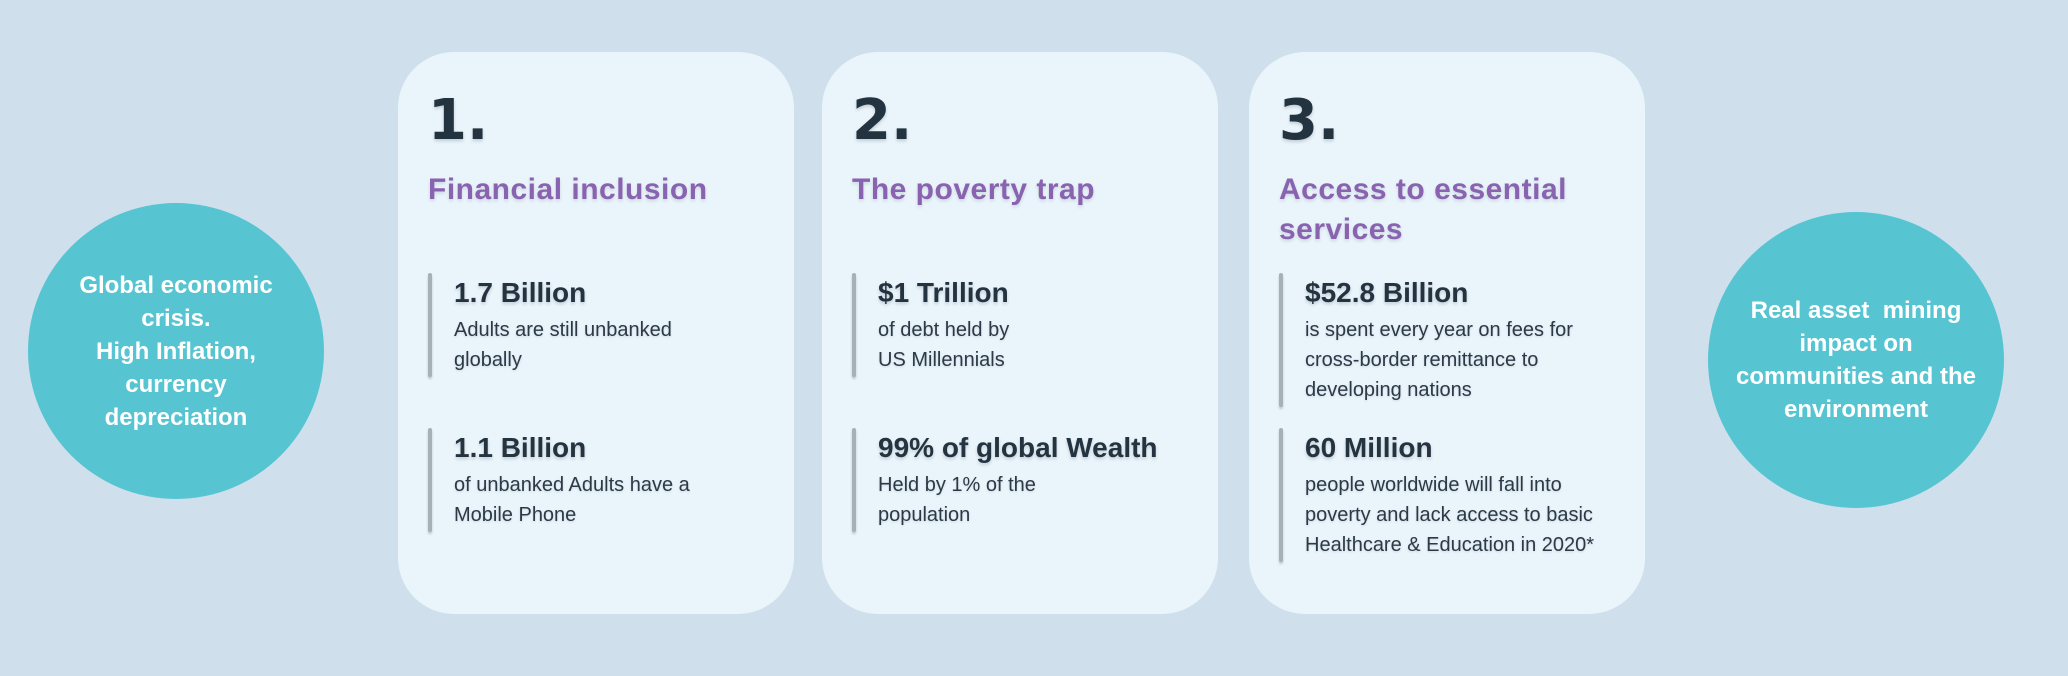  I want to click on card-title: Access to essential services, so click(1423, 209).